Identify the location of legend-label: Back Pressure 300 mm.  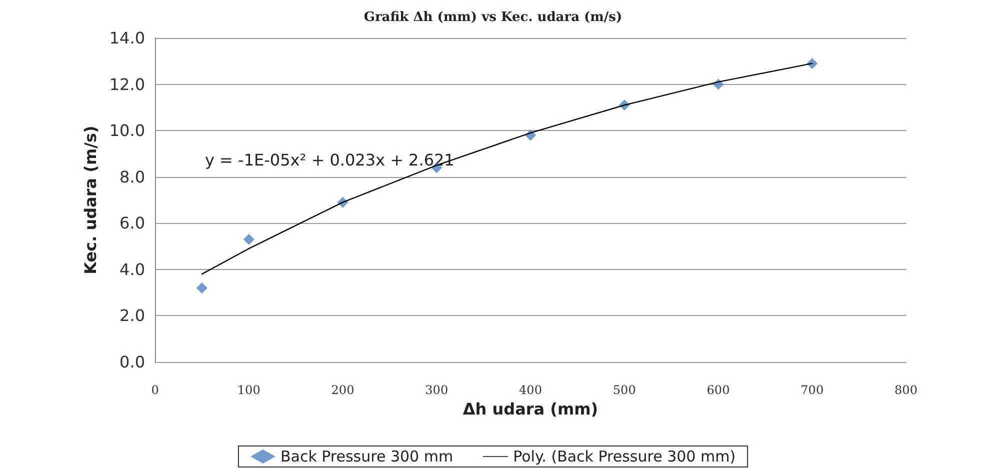
(367, 457).